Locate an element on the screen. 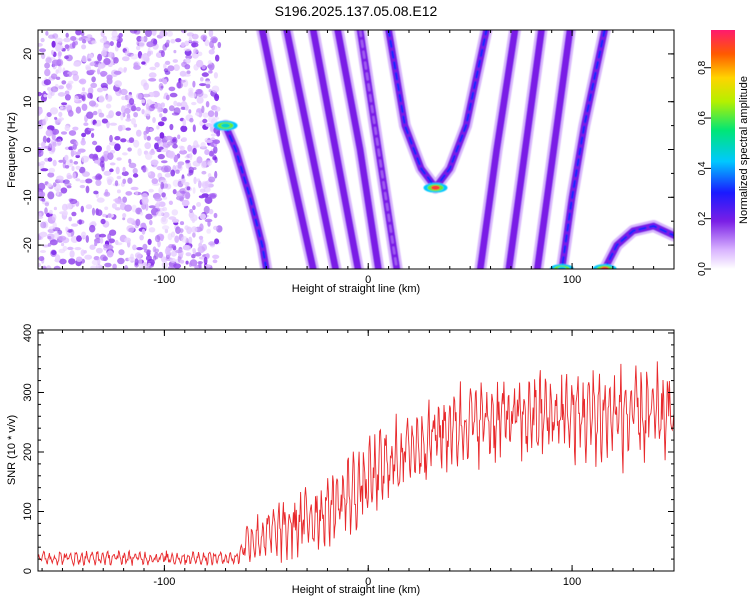  colorbar-label: Normalized spectral amplitude is located at coordinates (744, 150).